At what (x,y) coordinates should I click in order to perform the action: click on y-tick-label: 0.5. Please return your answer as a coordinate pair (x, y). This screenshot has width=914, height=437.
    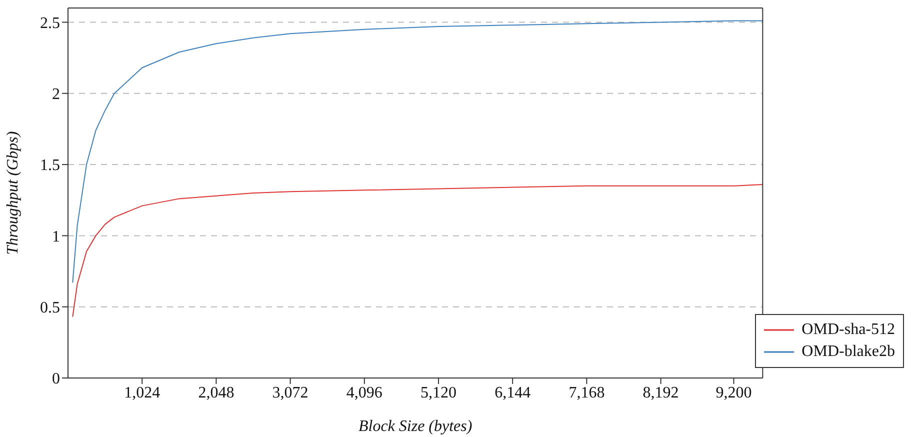
    Looking at the image, I should click on (50, 308).